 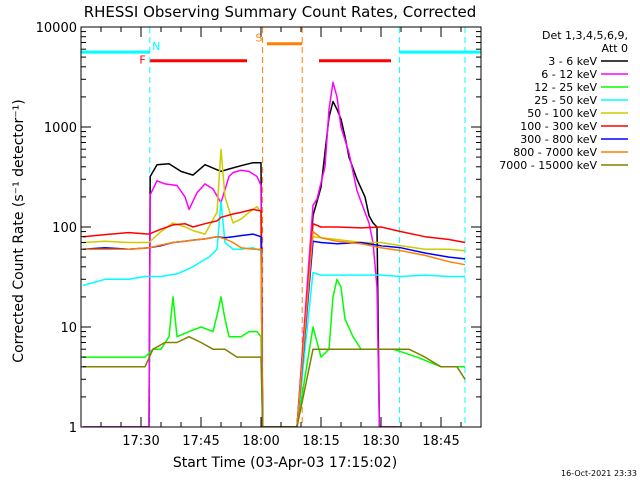 I want to click on legend-label: 800 - 7000 keV, so click(x=555, y=152).